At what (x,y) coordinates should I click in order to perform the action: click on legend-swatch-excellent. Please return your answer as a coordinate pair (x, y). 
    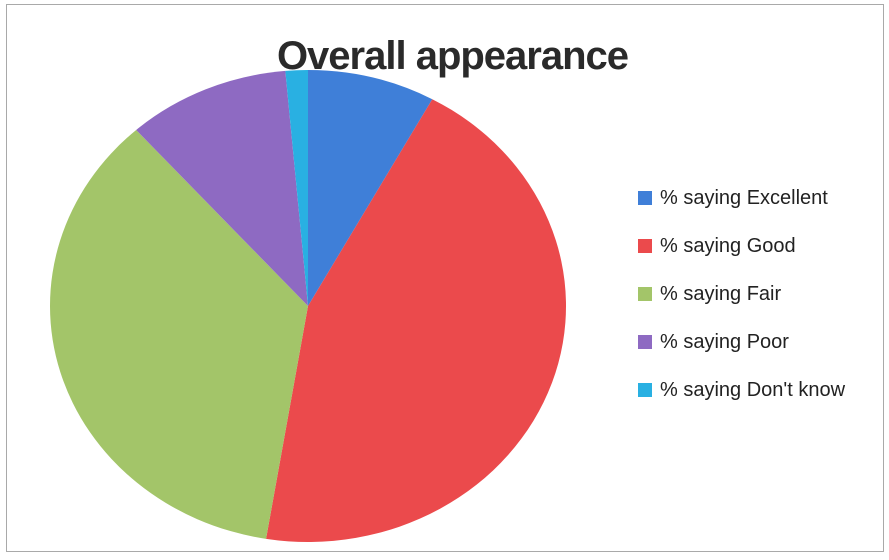
    Looking at the image, I should click on (645, 198).